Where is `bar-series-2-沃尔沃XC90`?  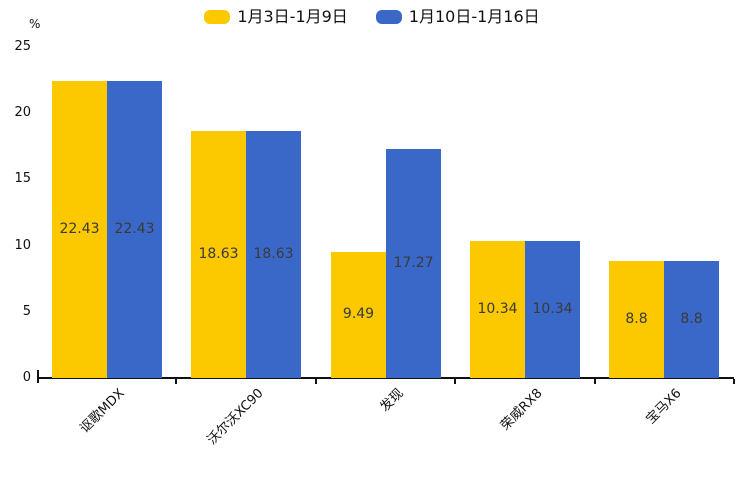 bar-series-2-沃尔沃XC90 is located at coordinates (273, 254).